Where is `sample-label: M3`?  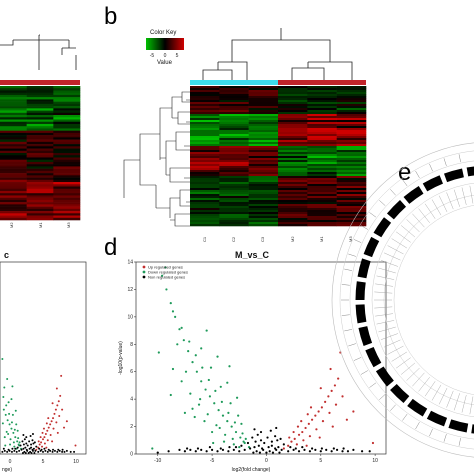 sample-label: M3 is located at coordinates (68, 225).